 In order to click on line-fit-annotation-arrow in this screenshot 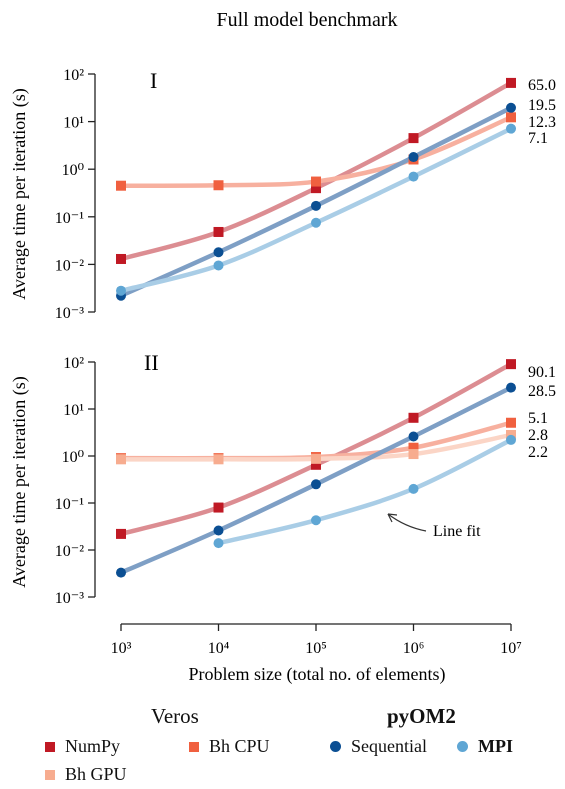, I will do `click(407, 522)`.